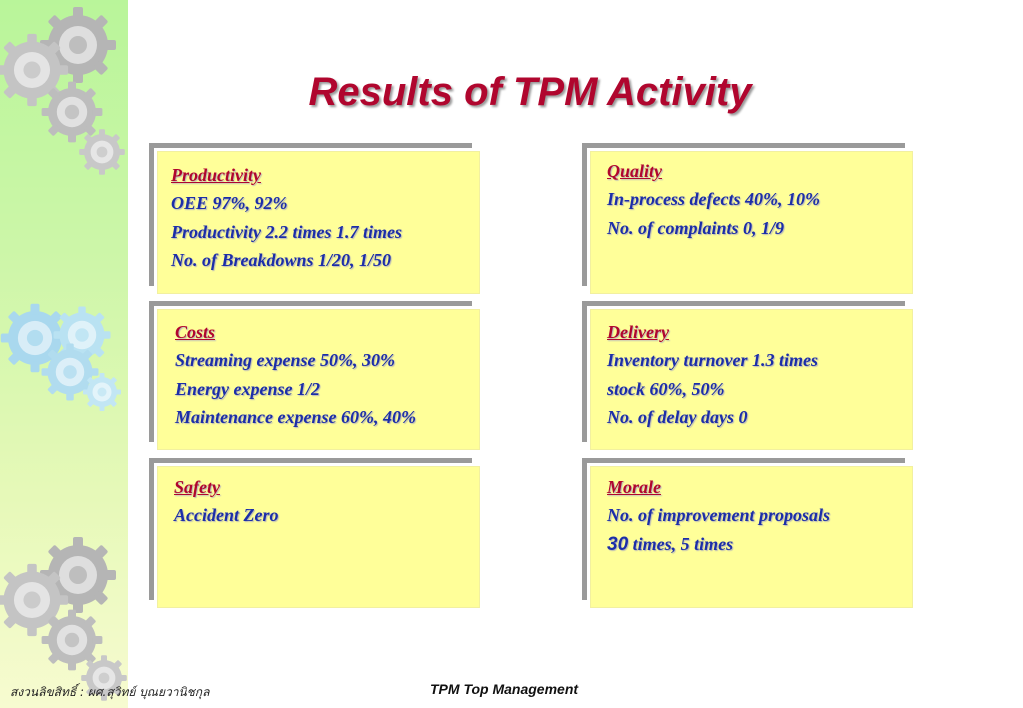  Describe the element at coordinates (247, 388) in the screenshot. I see `card-line: Energy expense 1/2` at that location.